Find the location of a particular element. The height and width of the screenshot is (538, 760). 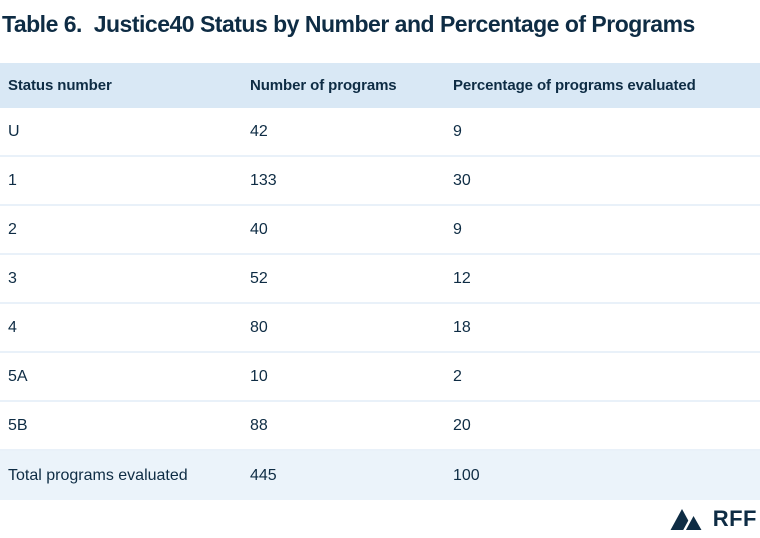

status-cell: 5A is located at coordinates (18, 376).